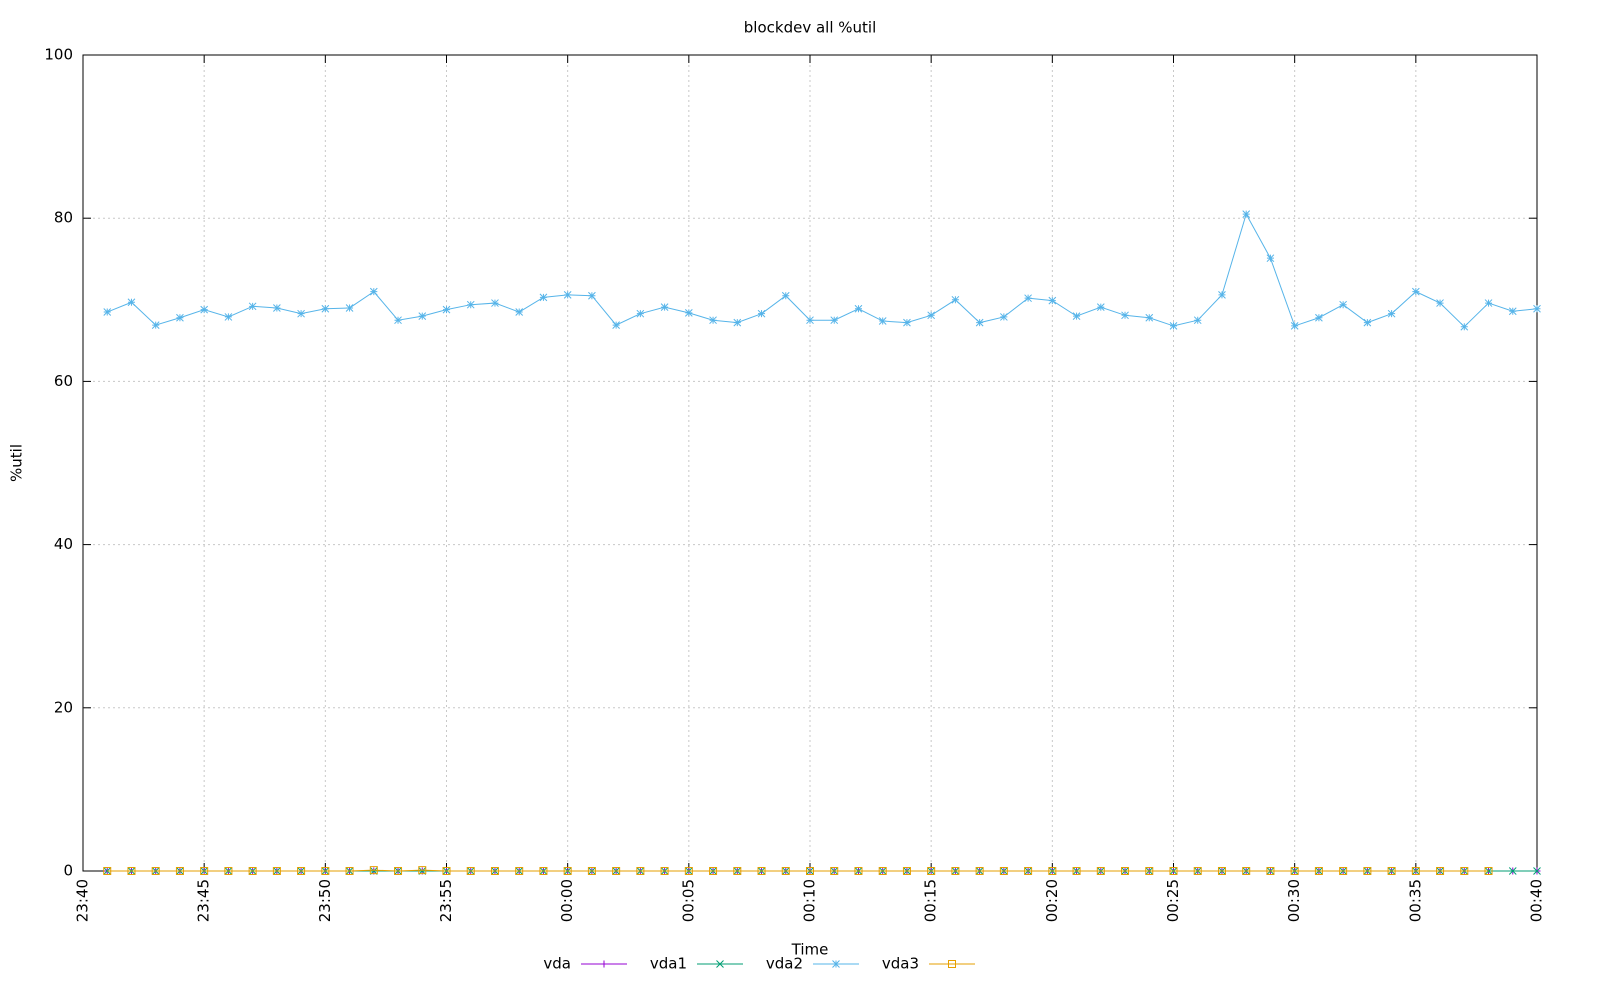  What do you see at coordinates (63, 381) in the screenshot?
I see `y-tick-label: 60` at bounding box center [63, 381].